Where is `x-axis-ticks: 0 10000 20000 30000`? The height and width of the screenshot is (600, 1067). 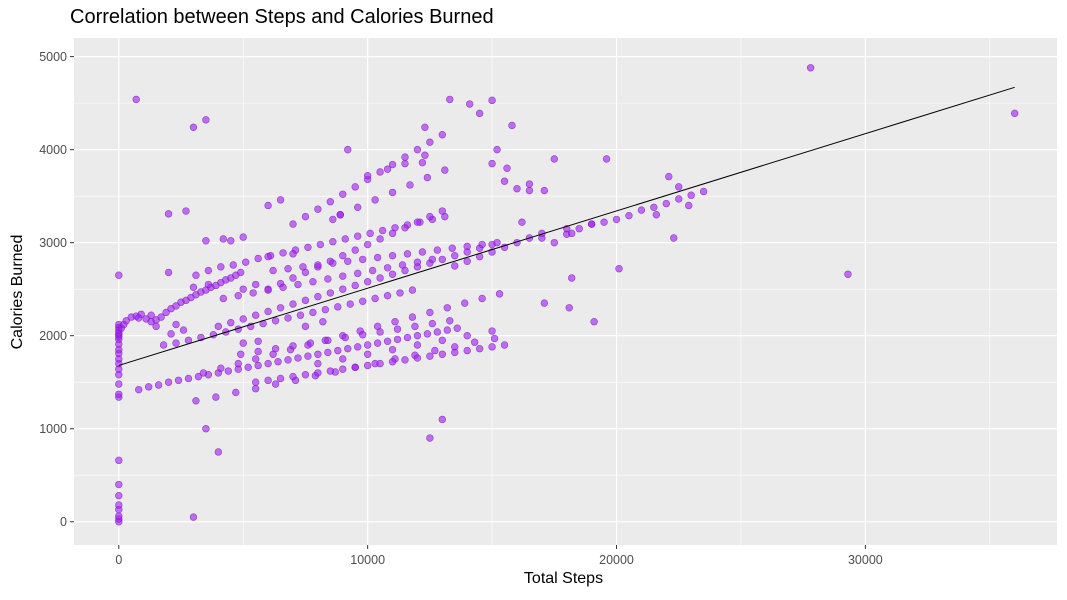 x-axis-ticks: 0 10000 20000 30000 is located at coordinates (499, 556).